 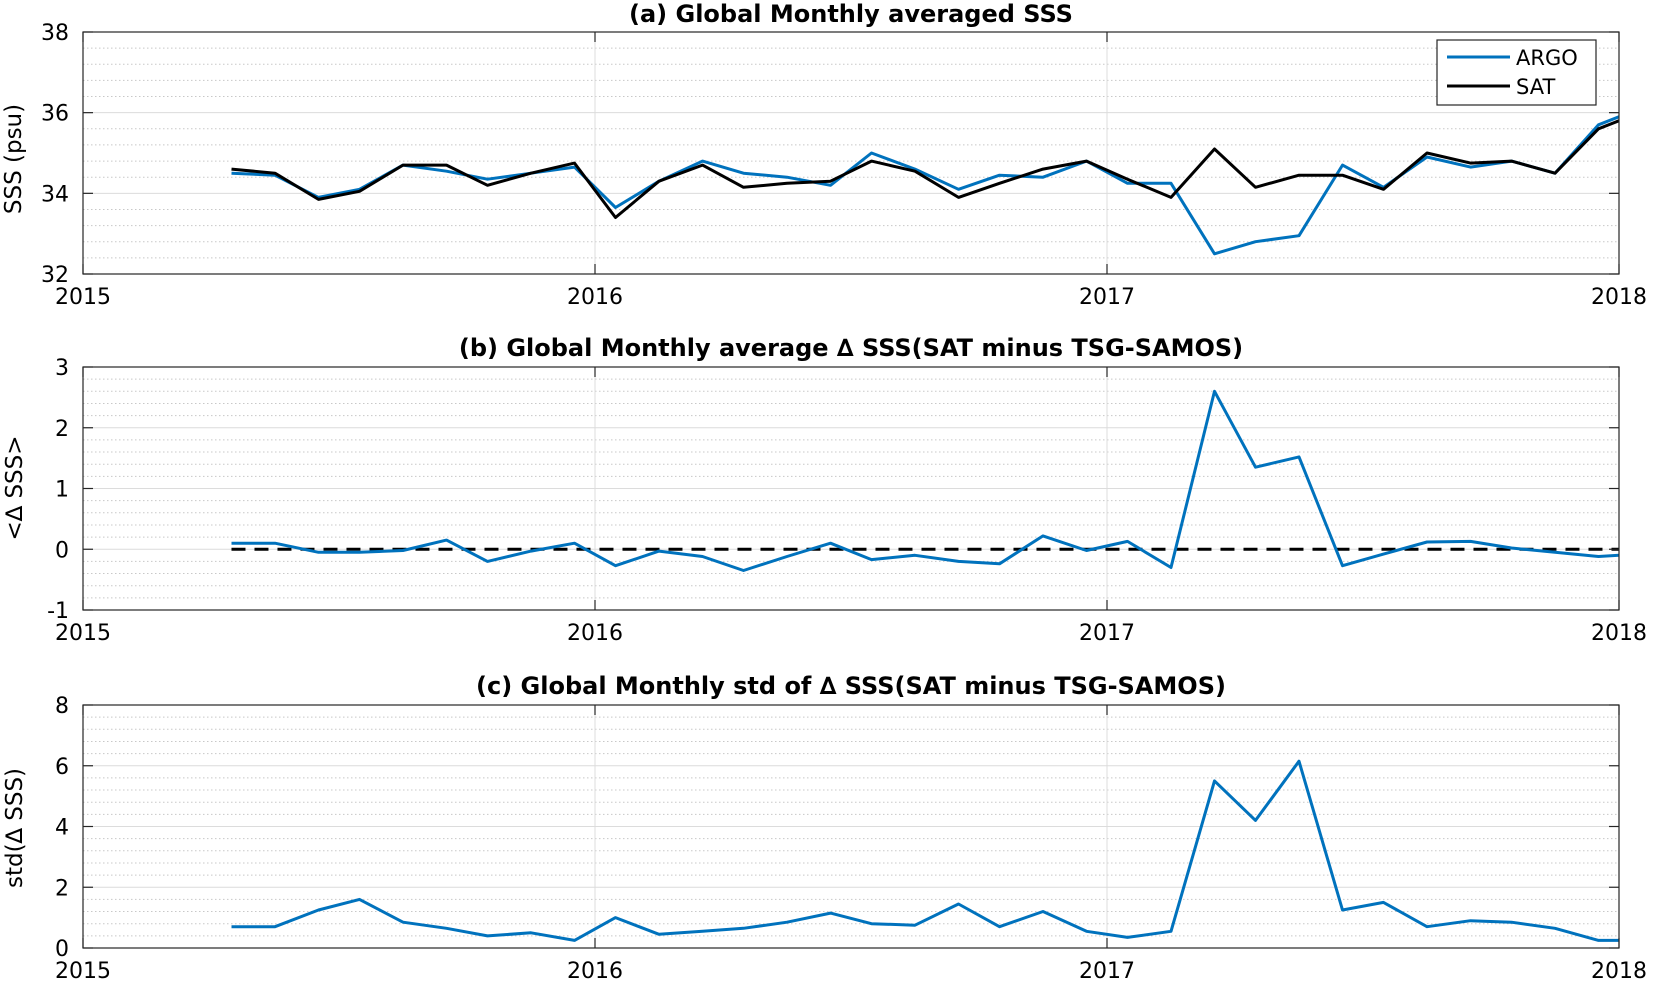 What do you see at coordinates (62, 767) in the screenshot?
I see `panel-c-y-tick-label: 6` at bounding box center [62, 767].